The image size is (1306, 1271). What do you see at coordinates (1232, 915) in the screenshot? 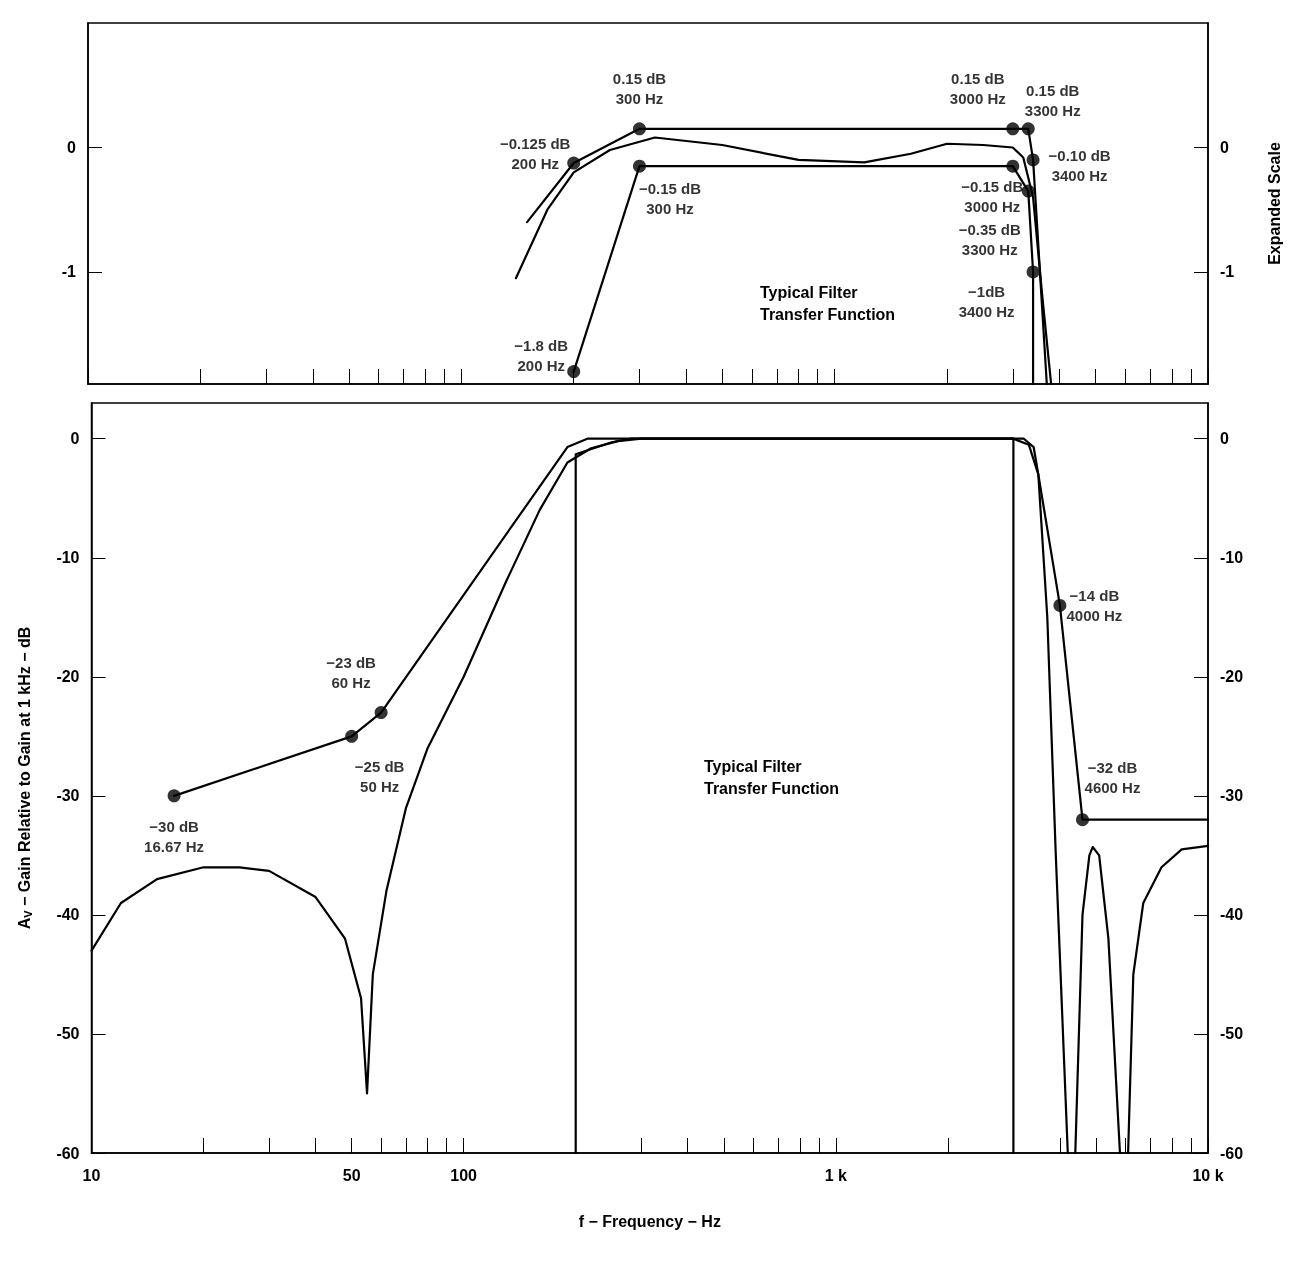
I see `y2-tick-label: -40` at bounding box center [1232, 915].